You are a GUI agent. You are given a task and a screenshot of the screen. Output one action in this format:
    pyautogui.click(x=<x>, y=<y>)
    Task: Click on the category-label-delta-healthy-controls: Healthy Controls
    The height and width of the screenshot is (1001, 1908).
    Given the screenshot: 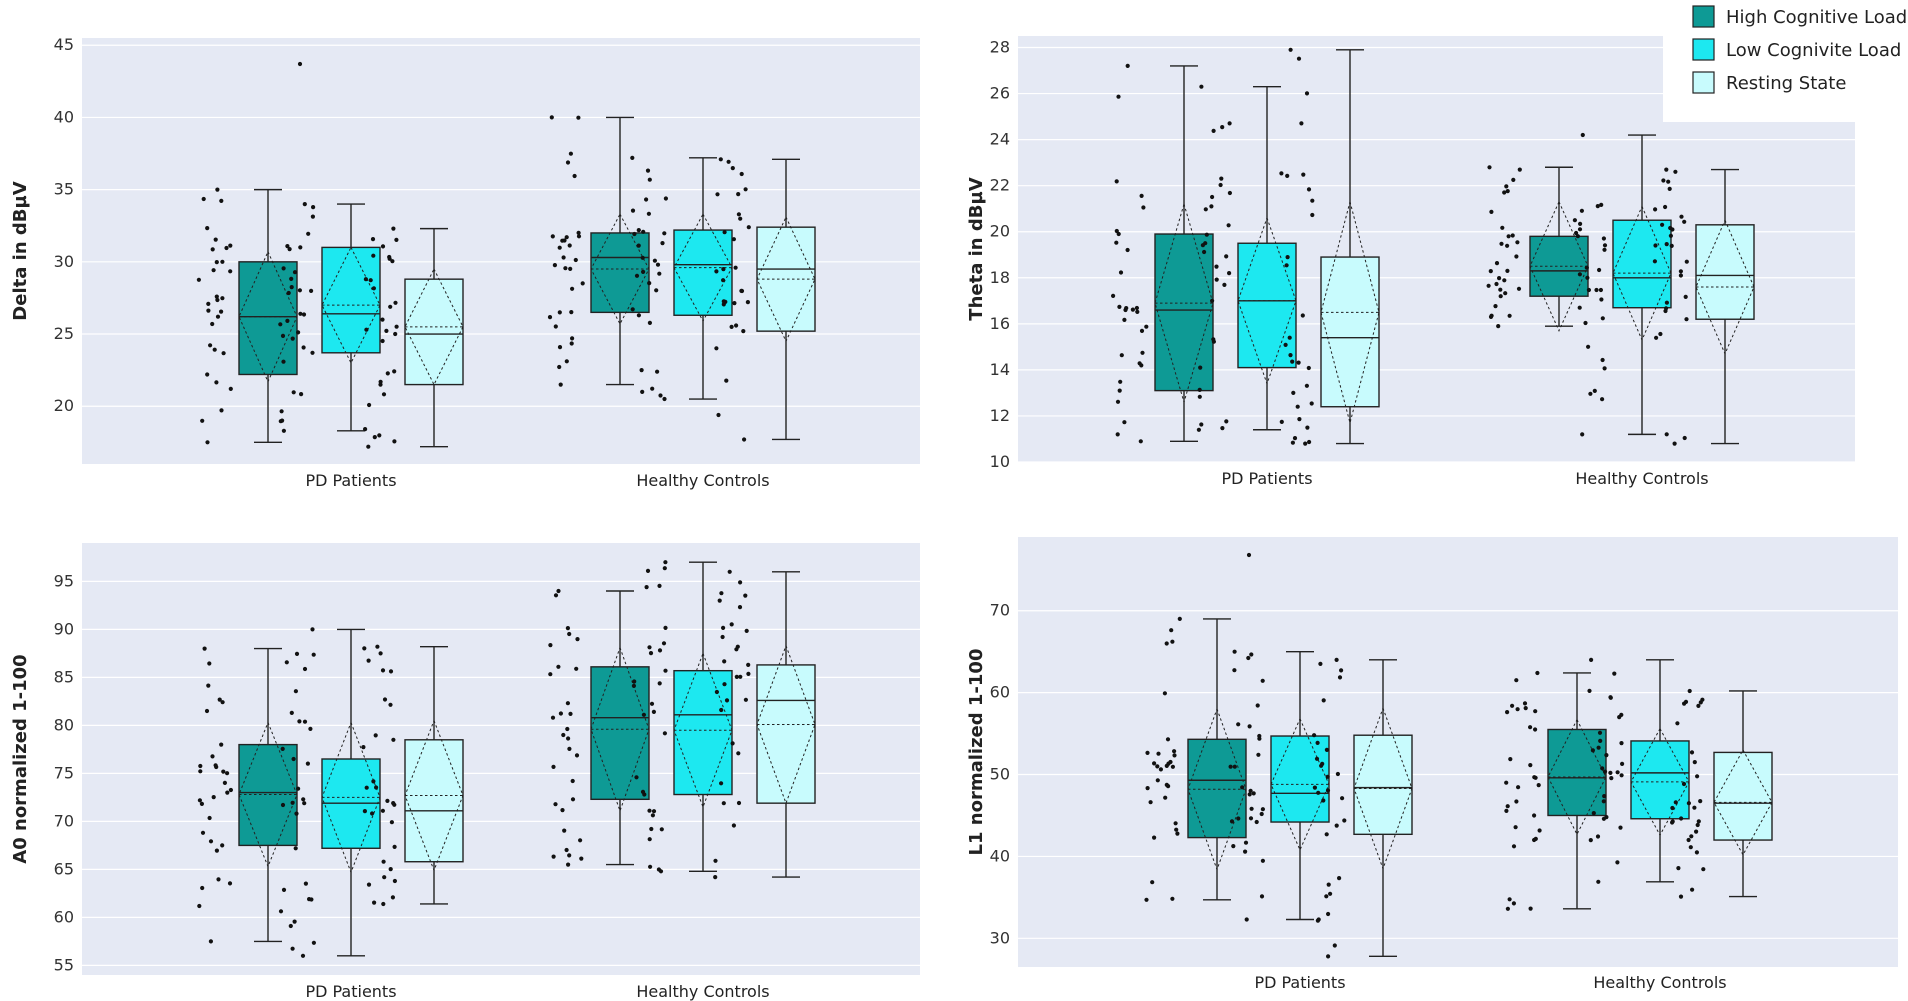 What is the action you would take?
    pyautogui.click(x=702, y=480)
    